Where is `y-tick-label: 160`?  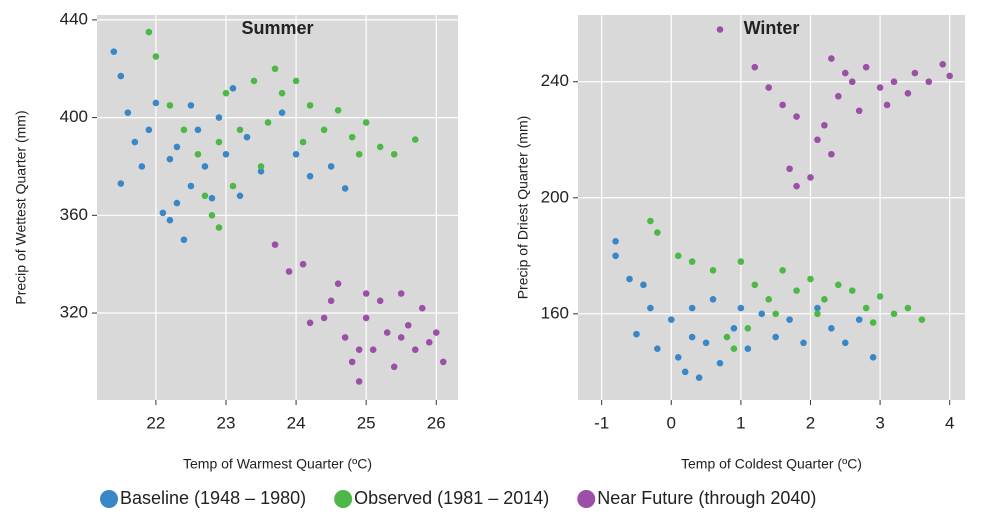
y-tick-label: 160 is located at coordinates (555, 312).